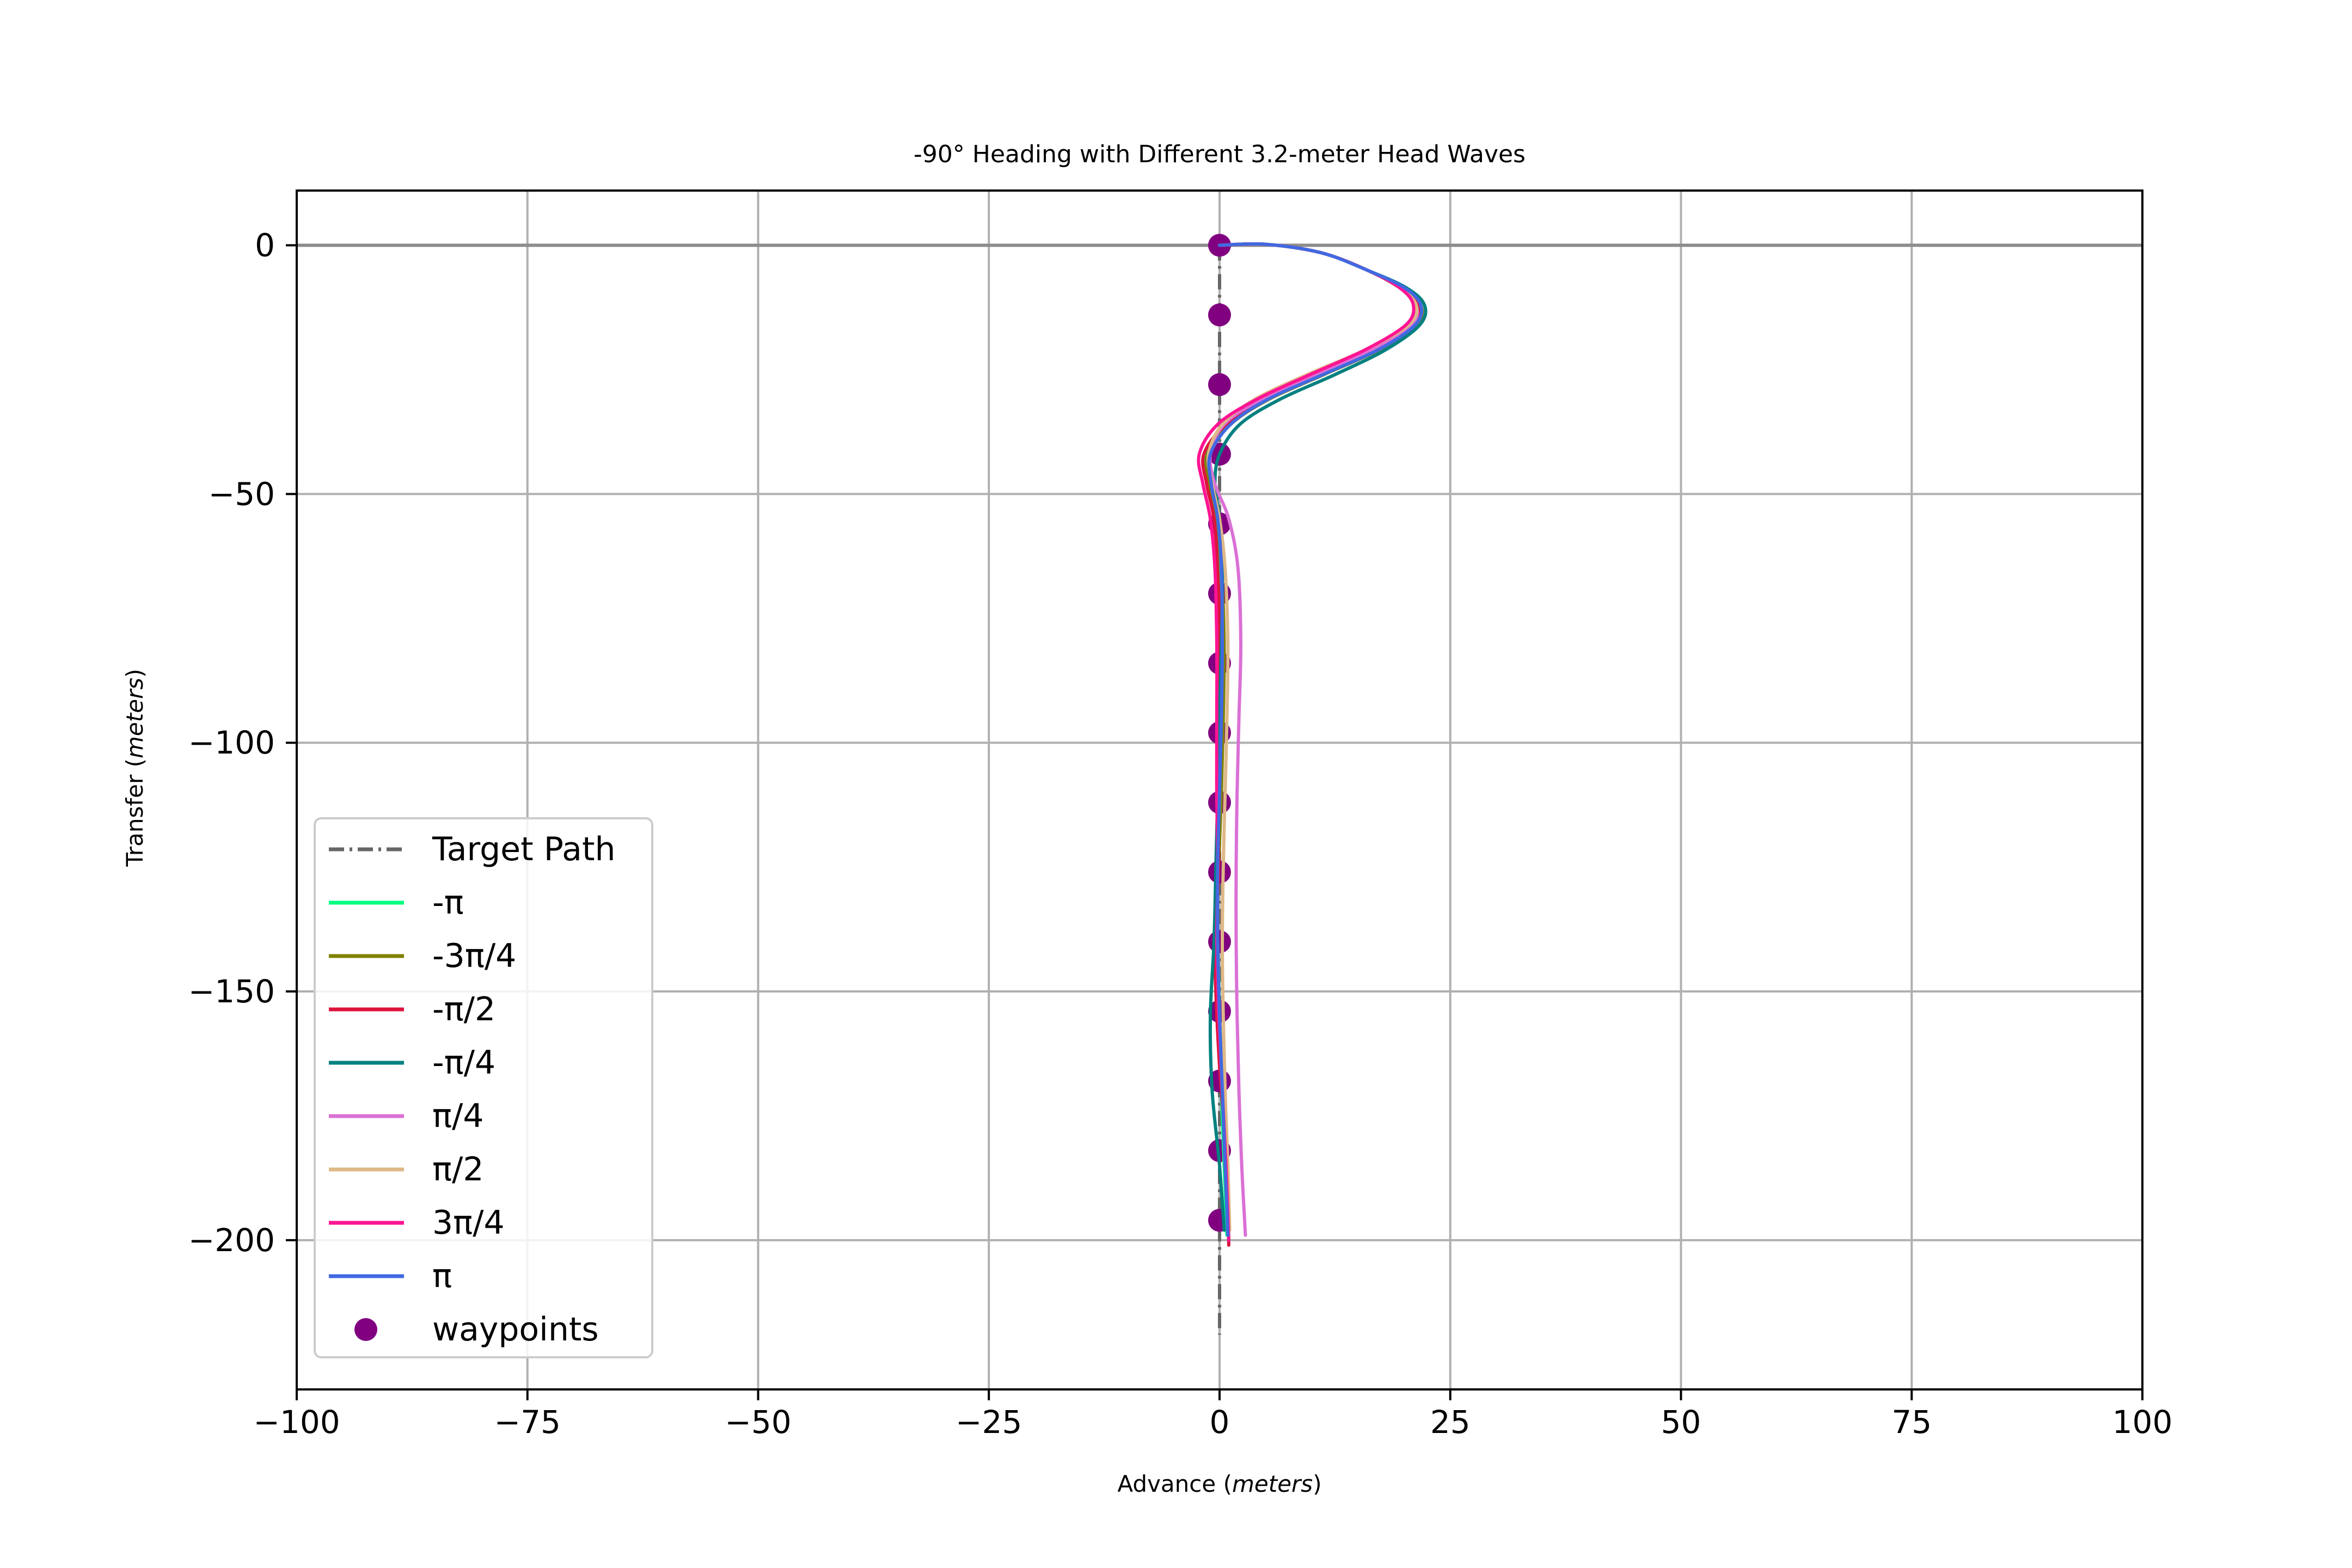 The image size is (2352, 1568). Describe the element at coordinates (448, 903) in the screenshot. I see `legend-label-minus-pi: -π` at that location.